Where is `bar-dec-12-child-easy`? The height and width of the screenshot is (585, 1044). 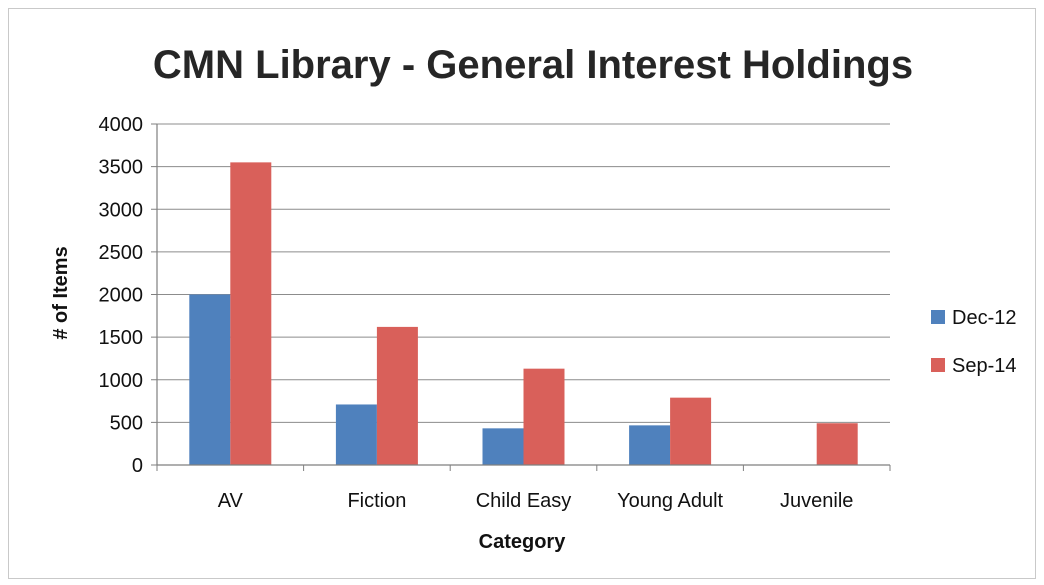
bar-dec-12-child-easy is located at coordinates (503, 446).